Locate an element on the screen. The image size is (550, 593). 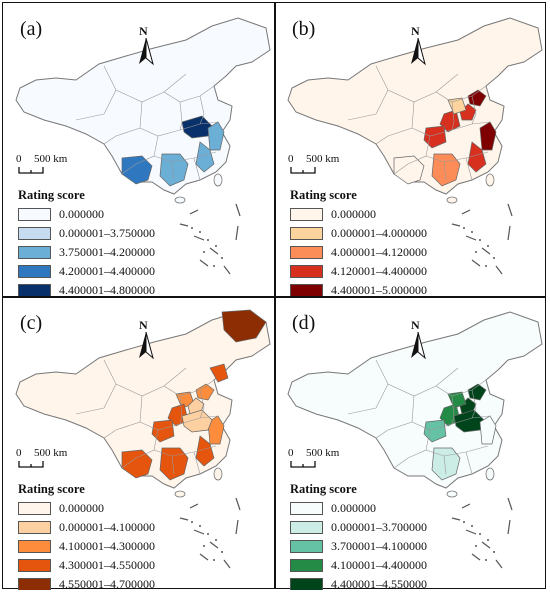
legend-item: 3.700001–4.100000 is located at coordinates (358, 546).